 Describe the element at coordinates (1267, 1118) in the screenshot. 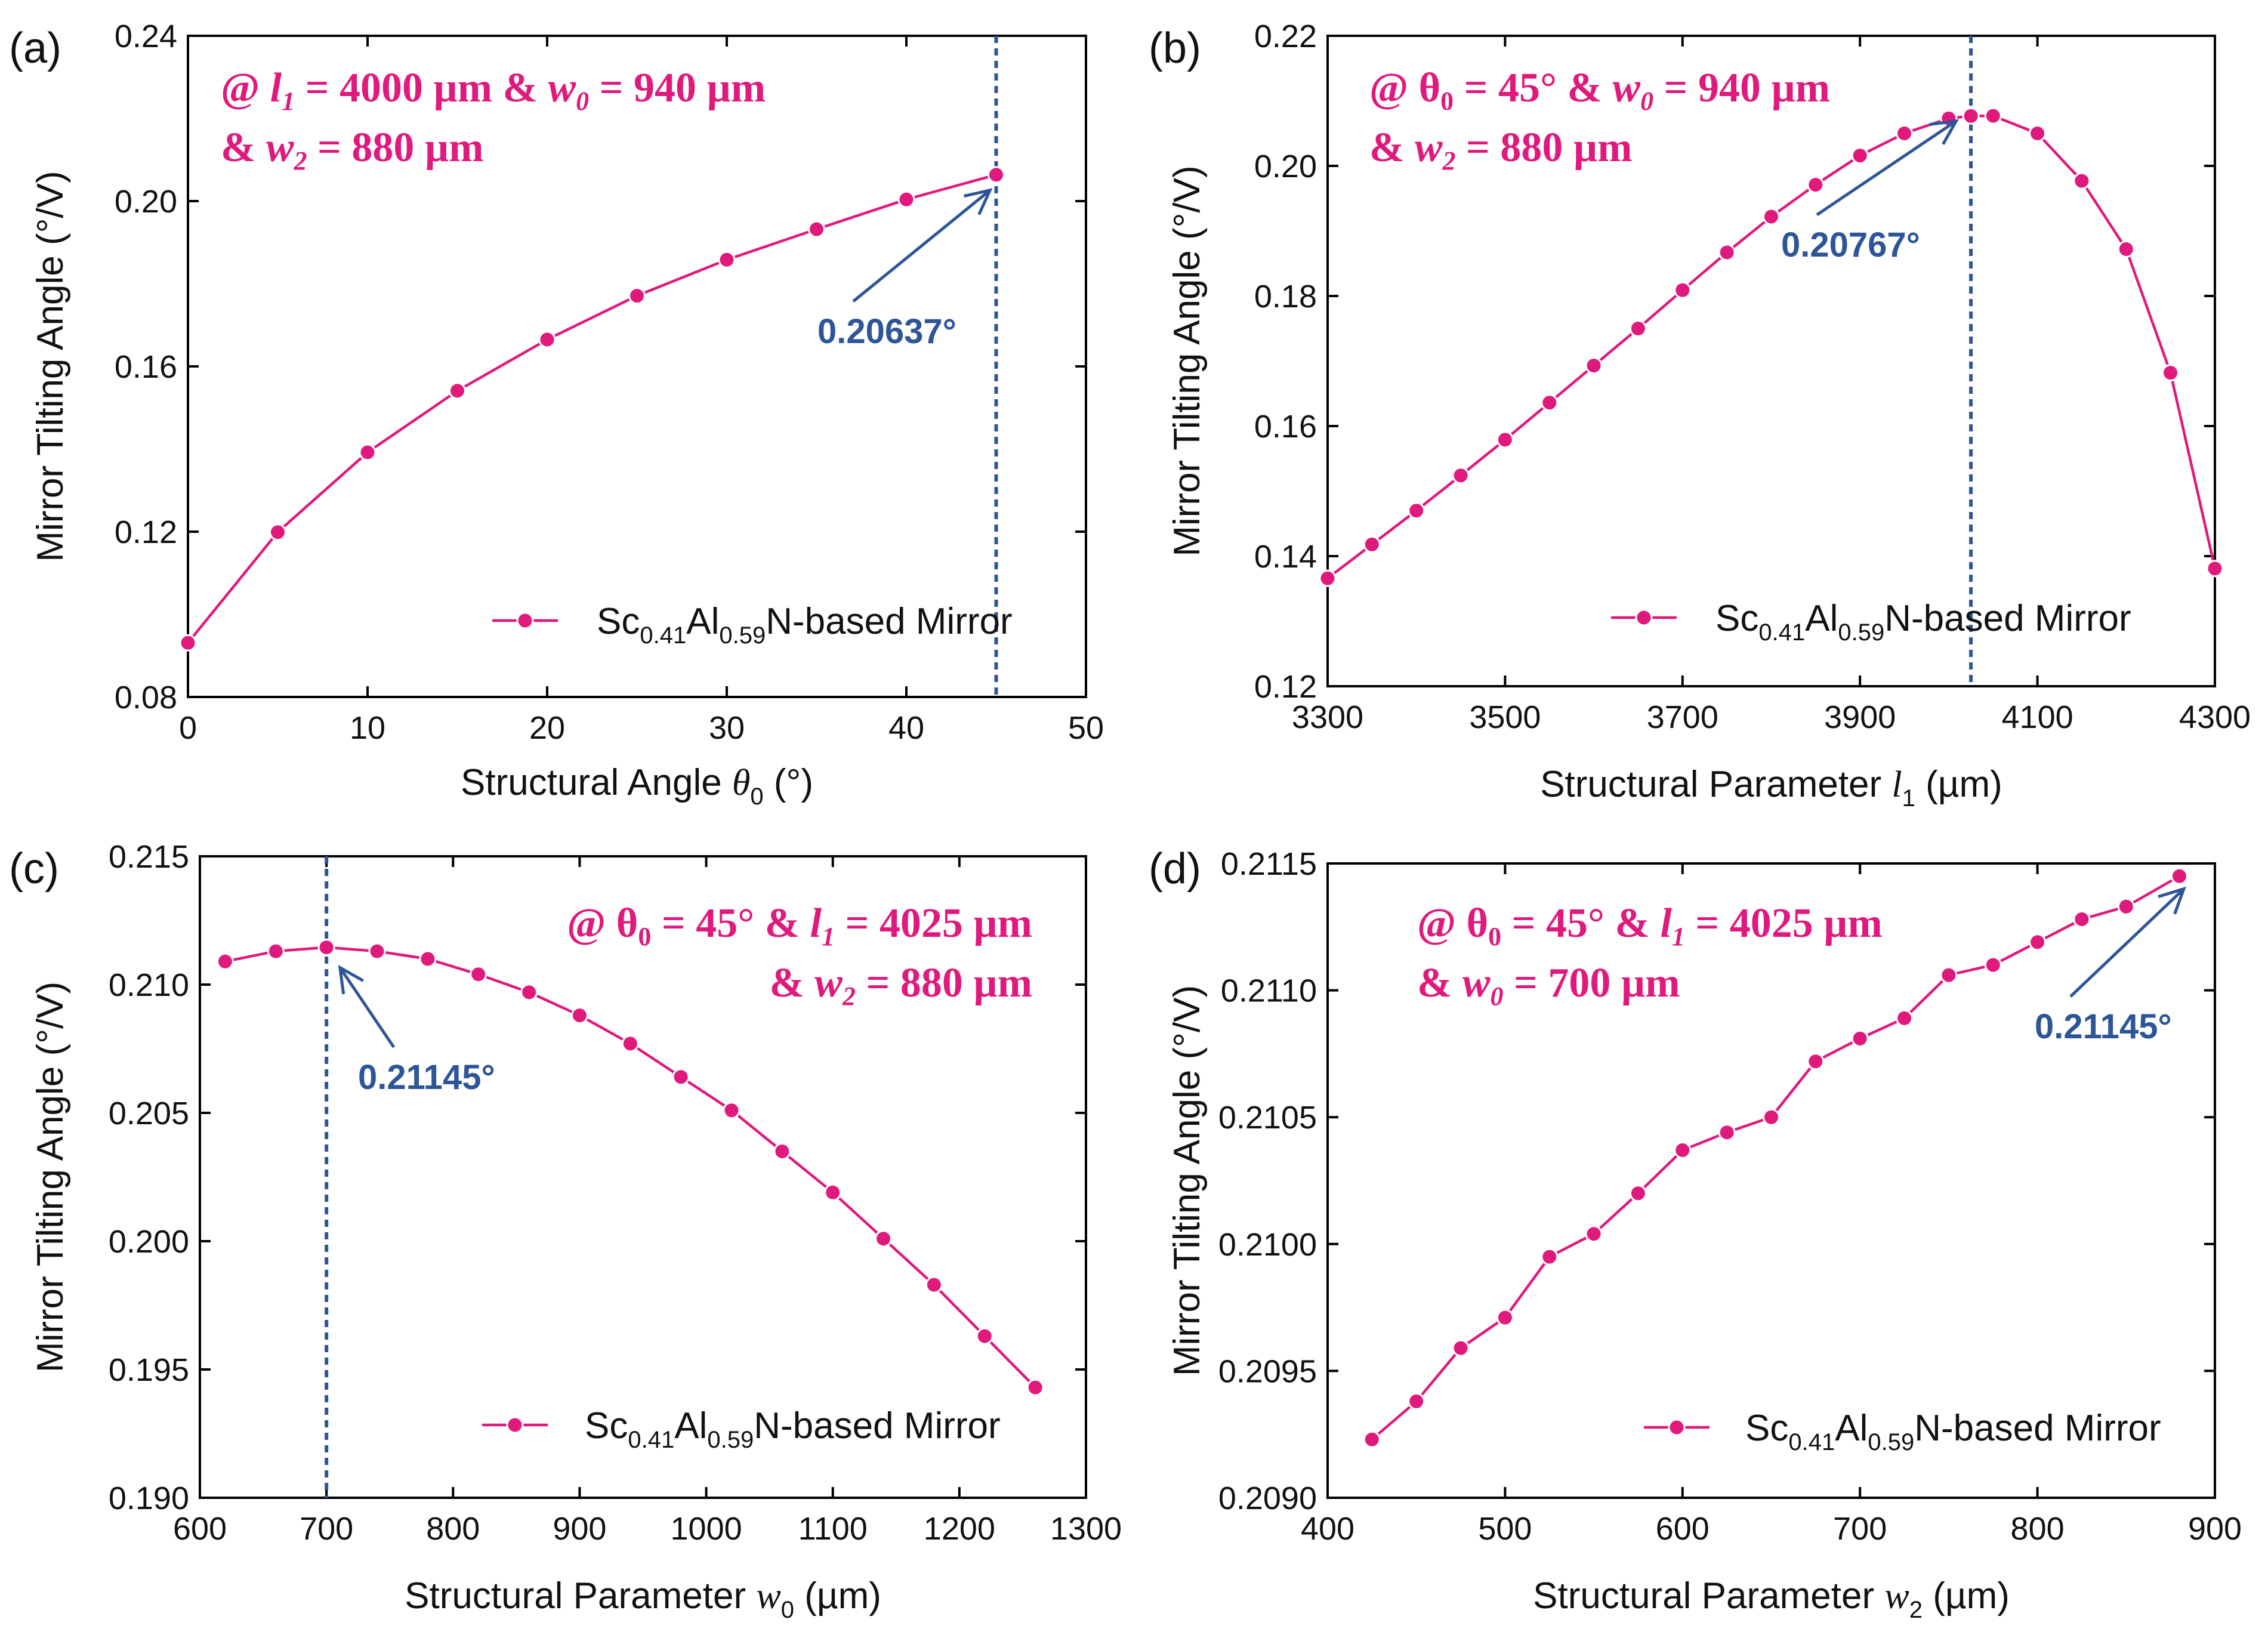

I see `y-tick-label: 0.2105` at that location.